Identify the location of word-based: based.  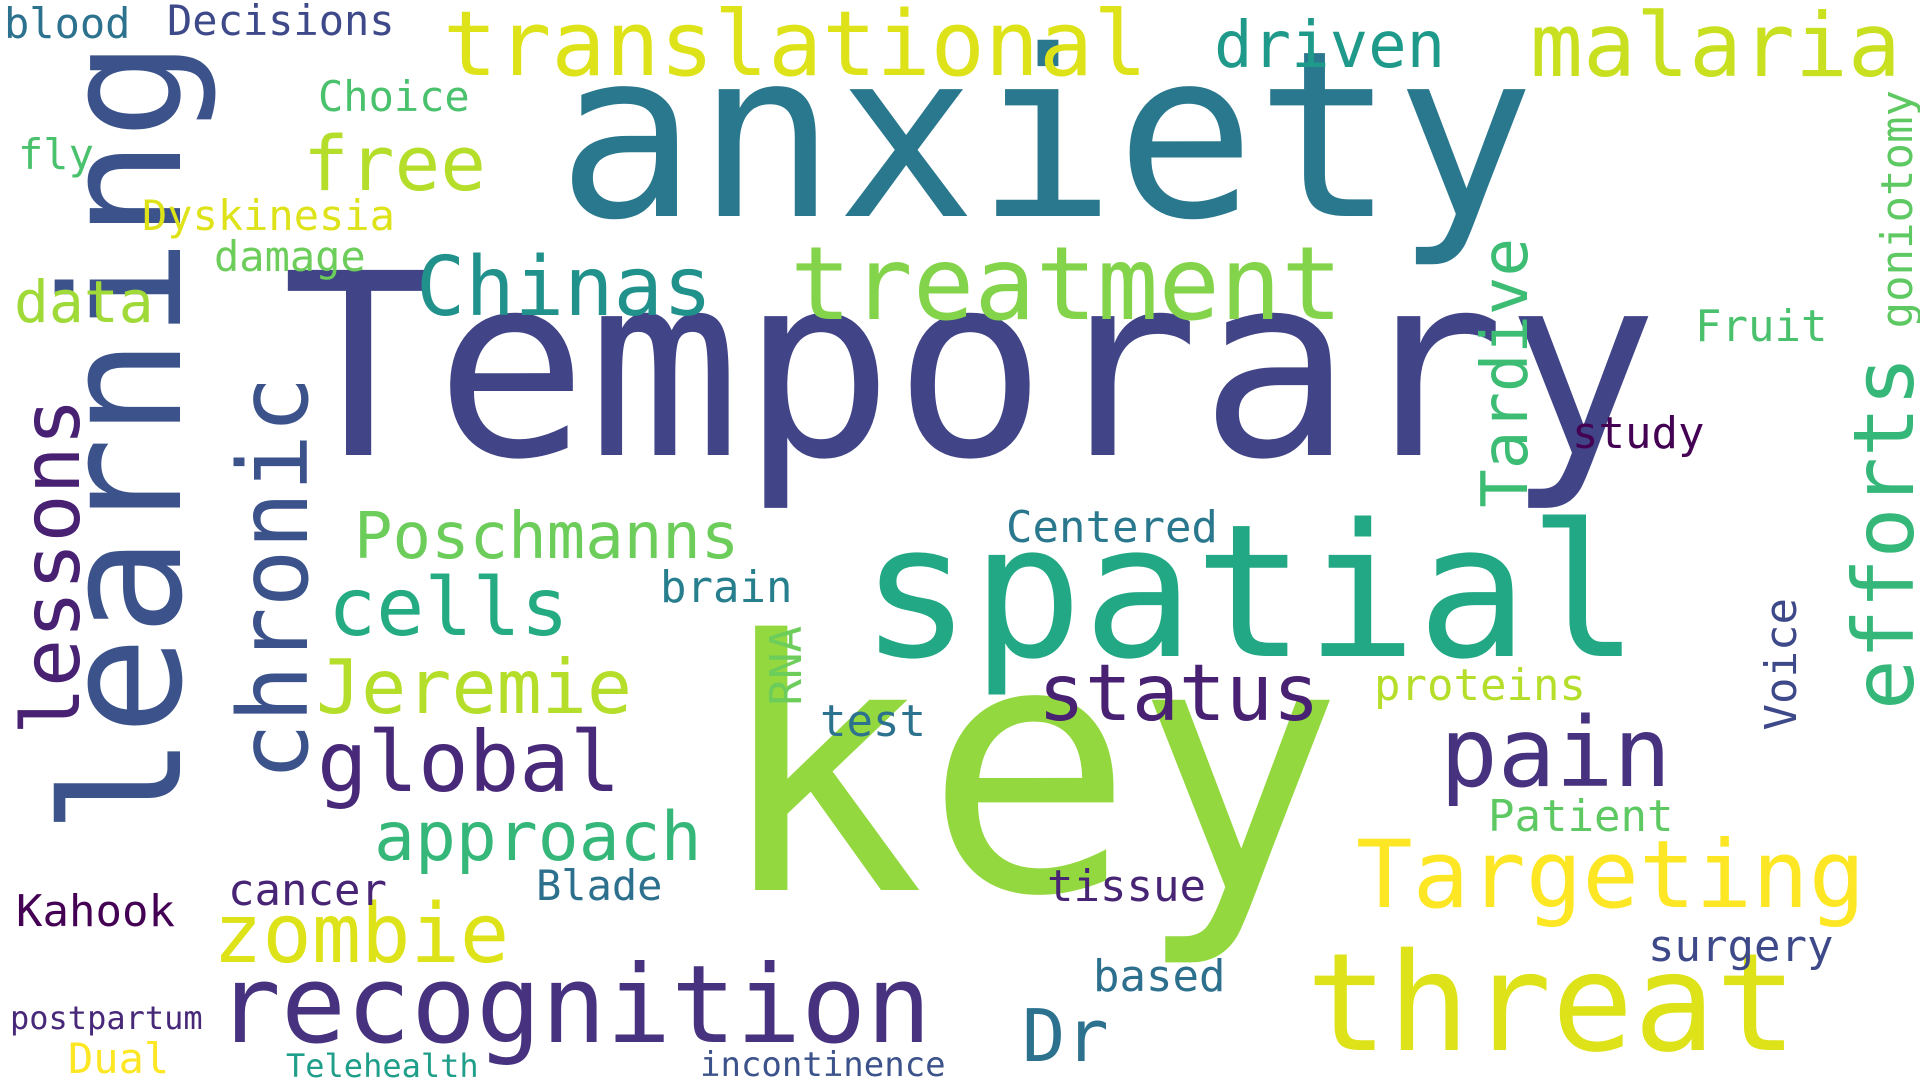
(1159, 976).